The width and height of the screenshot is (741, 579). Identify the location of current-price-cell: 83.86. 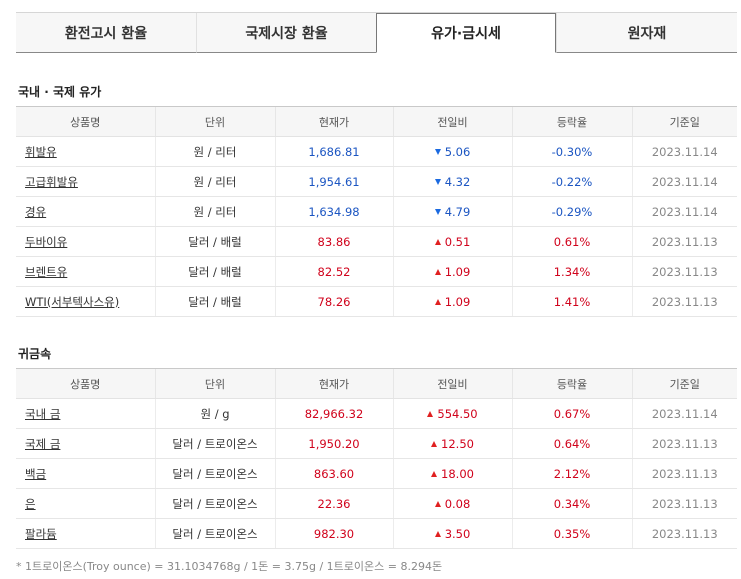
(333, 241).